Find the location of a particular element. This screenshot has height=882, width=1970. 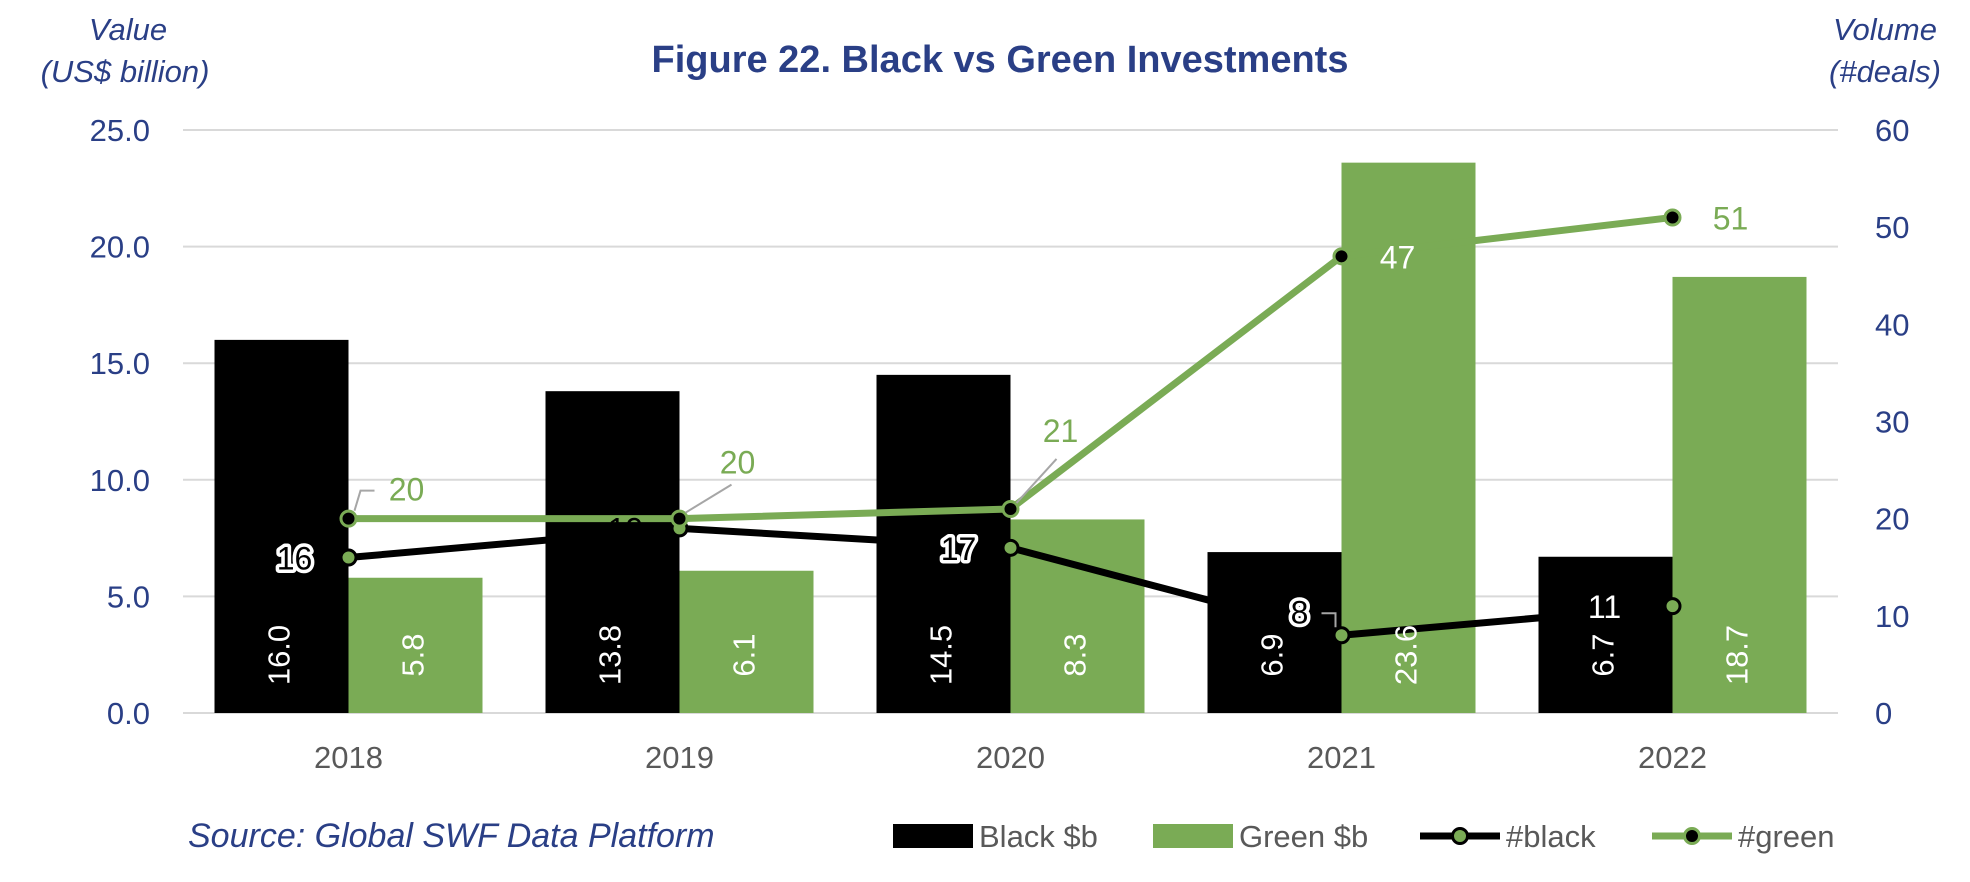

legend-label: Black $b is located at coordinates (1038, 836).